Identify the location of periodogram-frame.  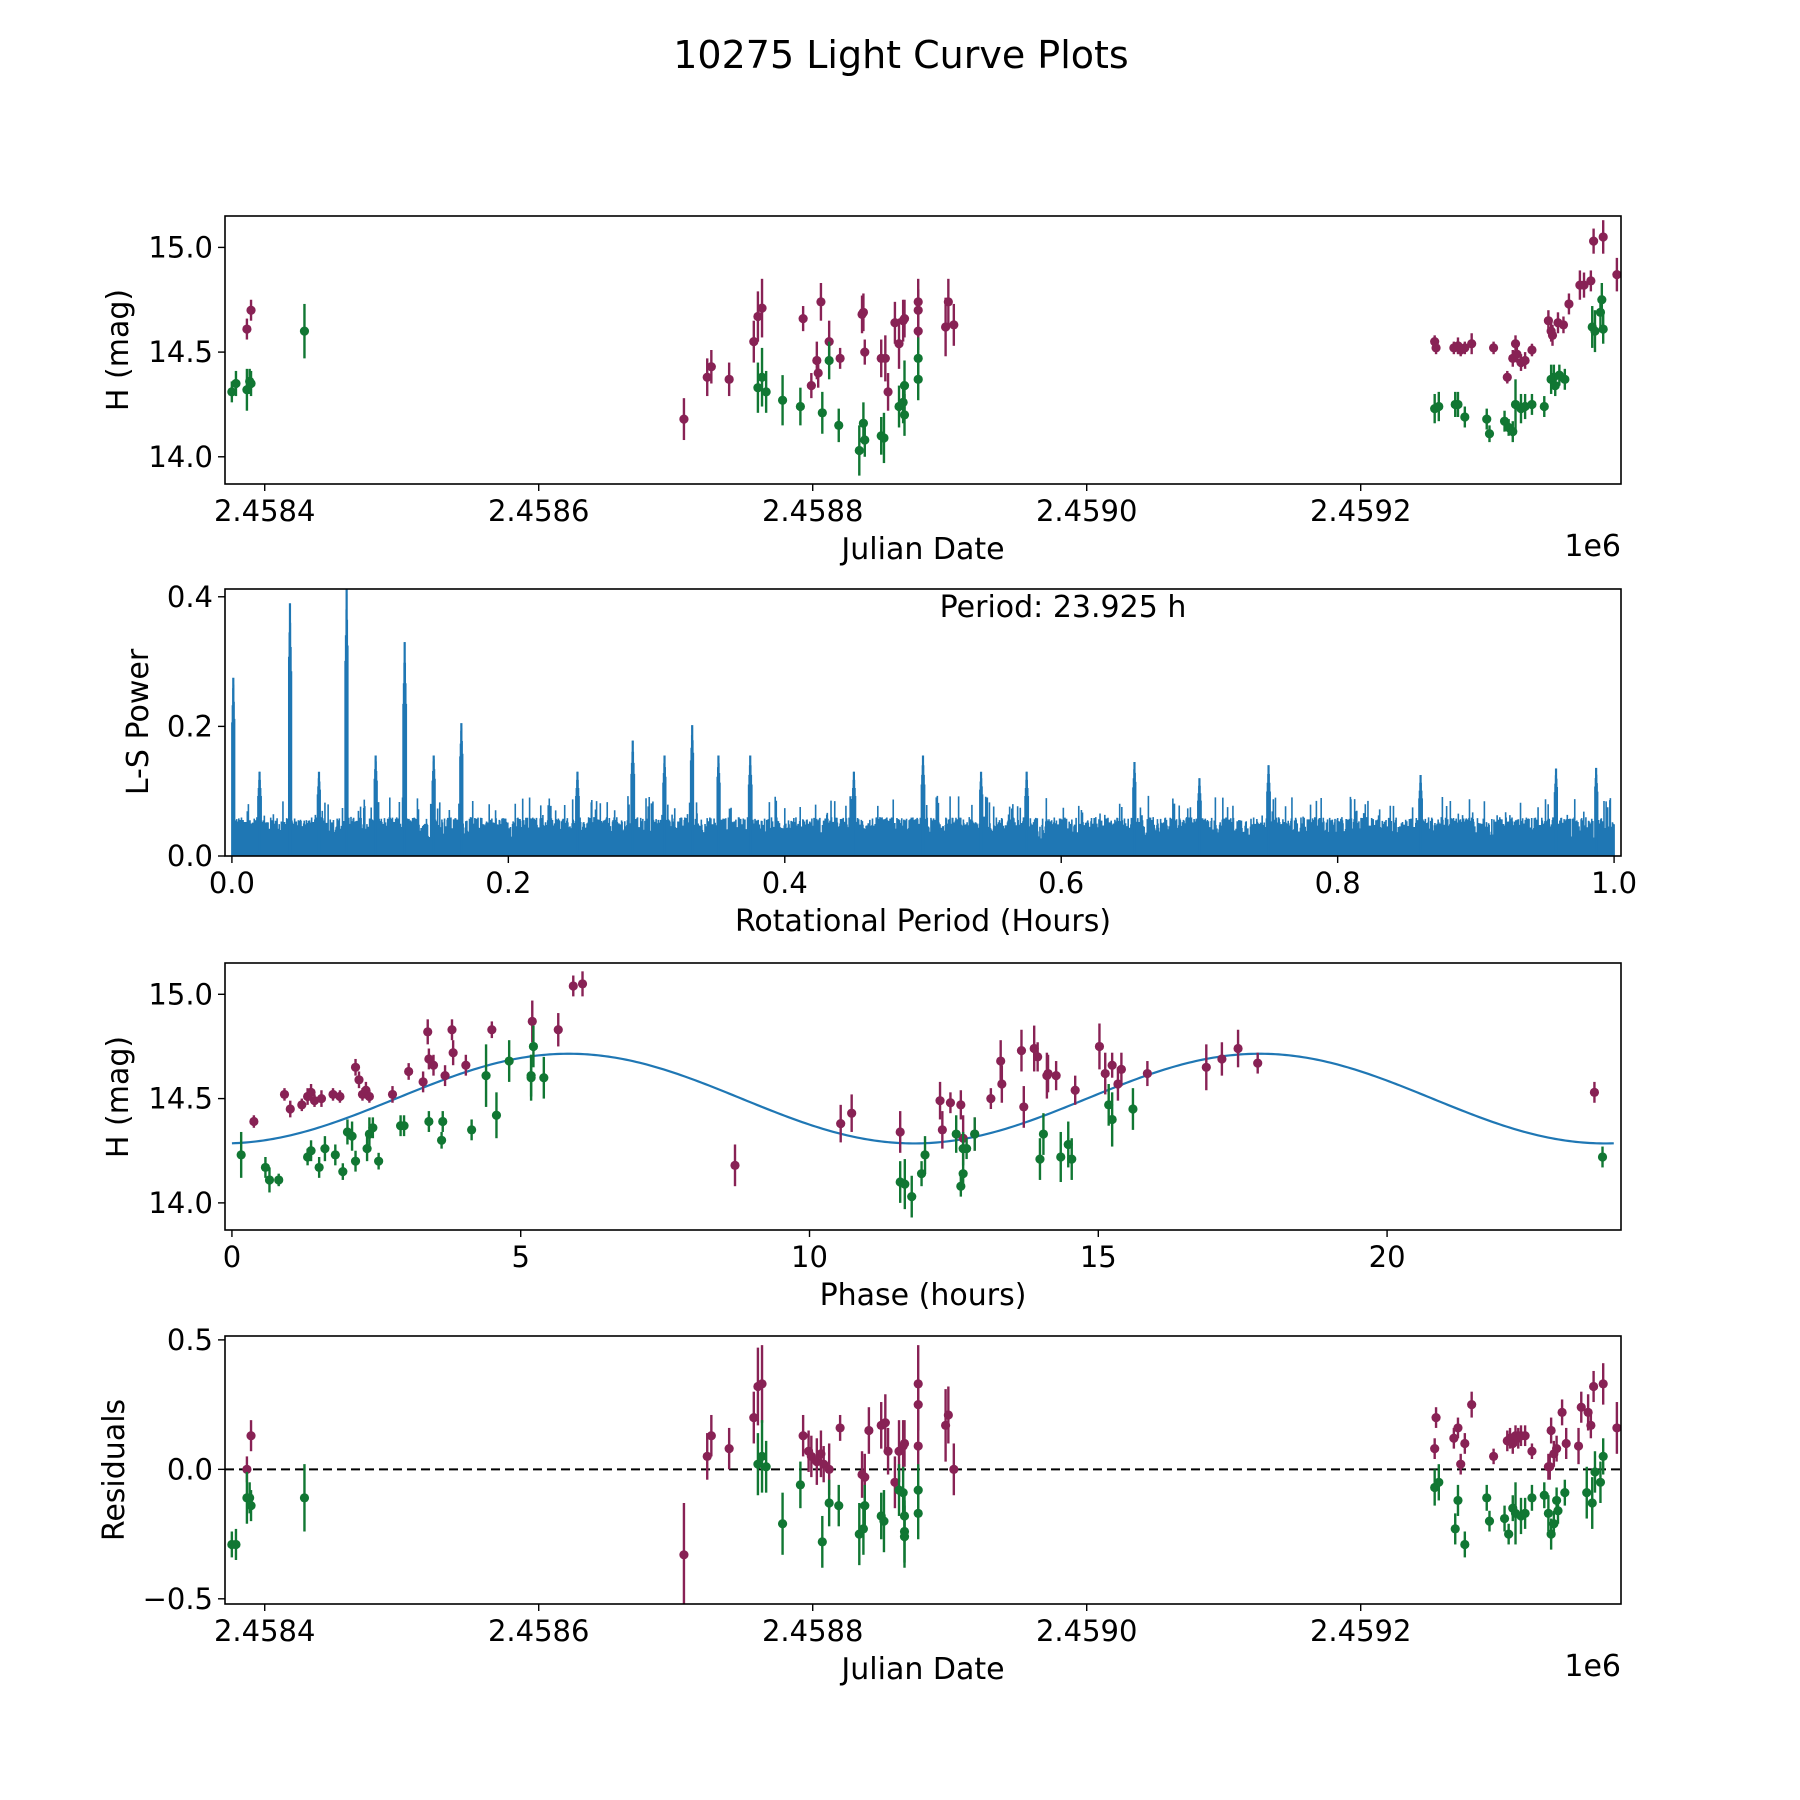
(923, 722).